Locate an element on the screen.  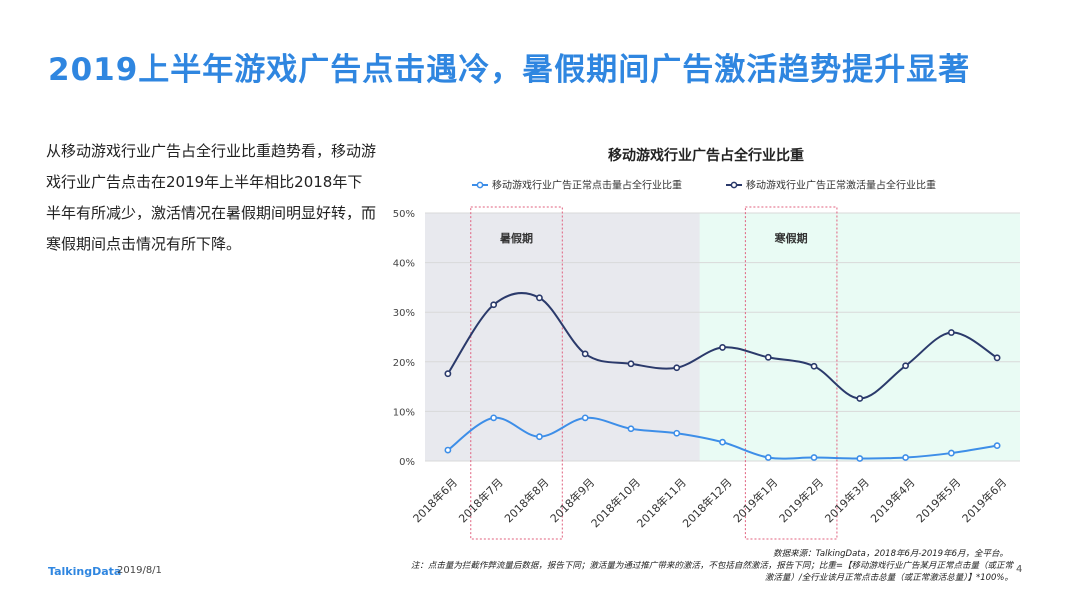
x-tick-label: 2019年4月 is located at coordinates (892, 500).